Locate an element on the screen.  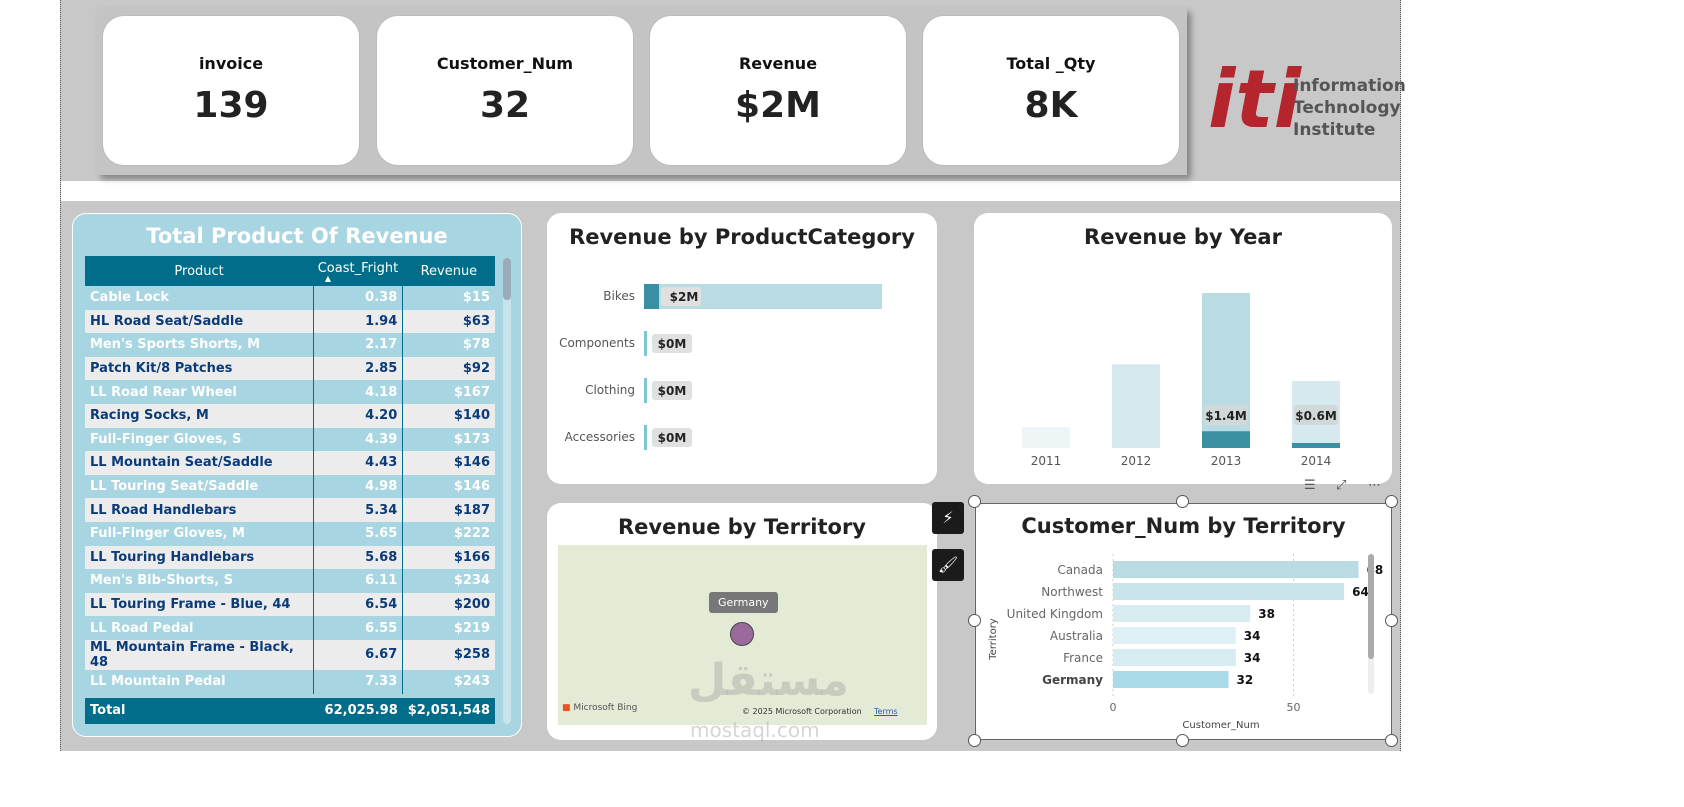
table-row: LL Mountain Pedal 7.33 $243 is located at coordinates (290, 681).